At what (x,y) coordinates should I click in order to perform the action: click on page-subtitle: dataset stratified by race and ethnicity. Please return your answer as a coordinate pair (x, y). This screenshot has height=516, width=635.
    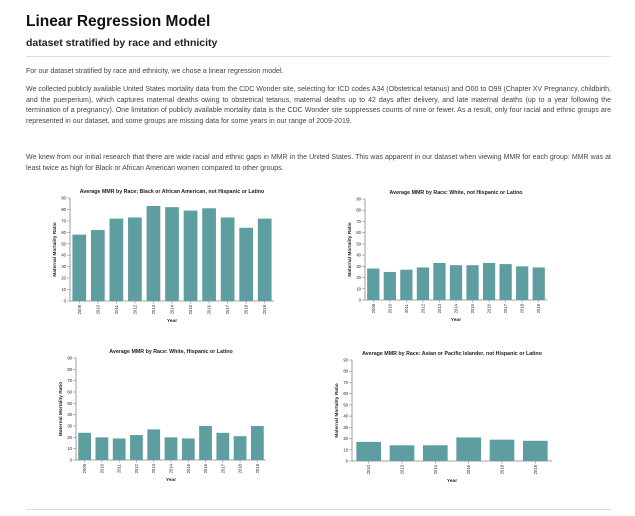
    Looking at the image, I should click on (122, 43).